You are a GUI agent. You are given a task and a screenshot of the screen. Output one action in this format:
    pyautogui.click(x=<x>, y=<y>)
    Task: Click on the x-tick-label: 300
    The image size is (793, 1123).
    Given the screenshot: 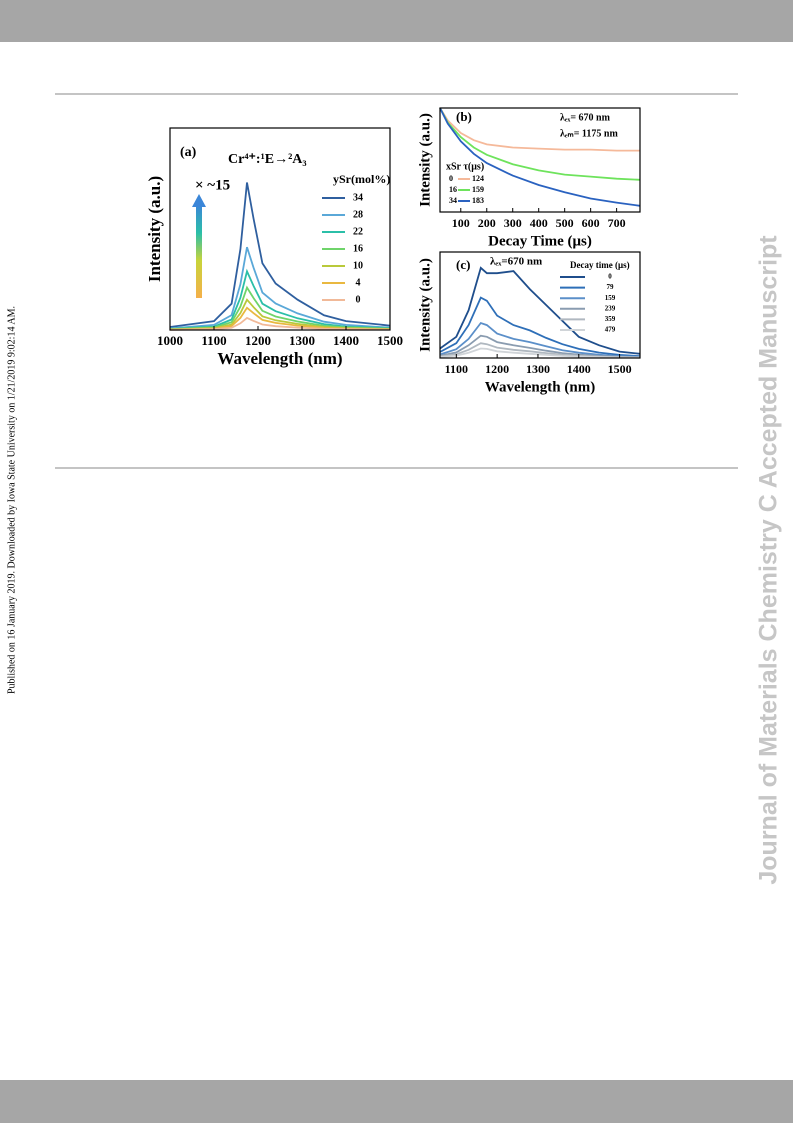 What is the action you would take?
    pyautogui.click(x=513, y=223)
    